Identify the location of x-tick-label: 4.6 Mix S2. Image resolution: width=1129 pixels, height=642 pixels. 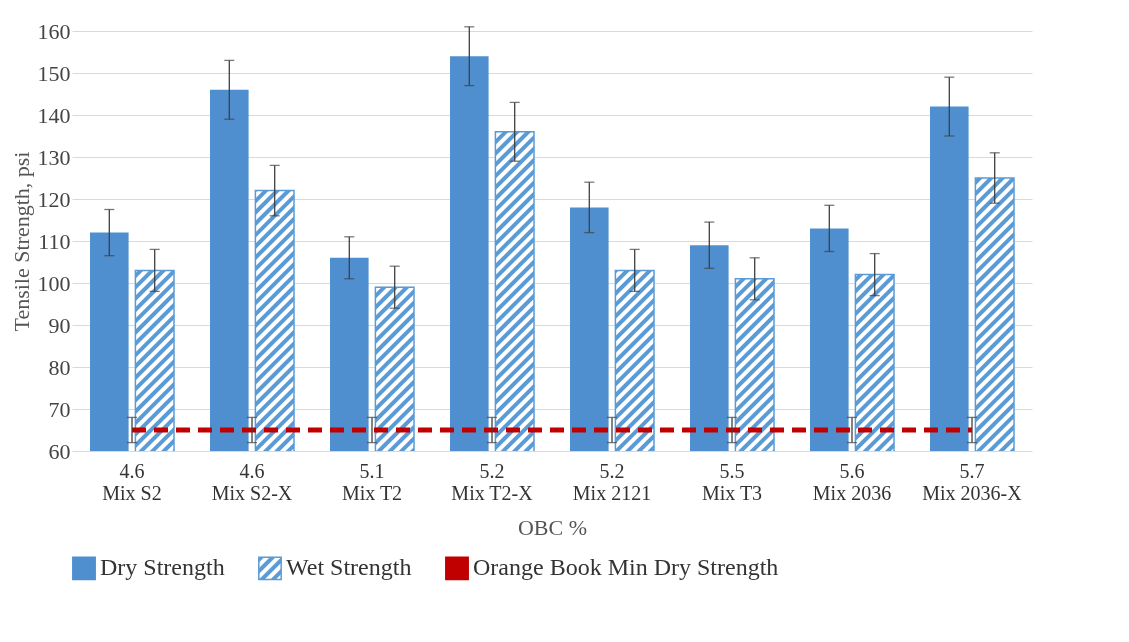
(132, 481).